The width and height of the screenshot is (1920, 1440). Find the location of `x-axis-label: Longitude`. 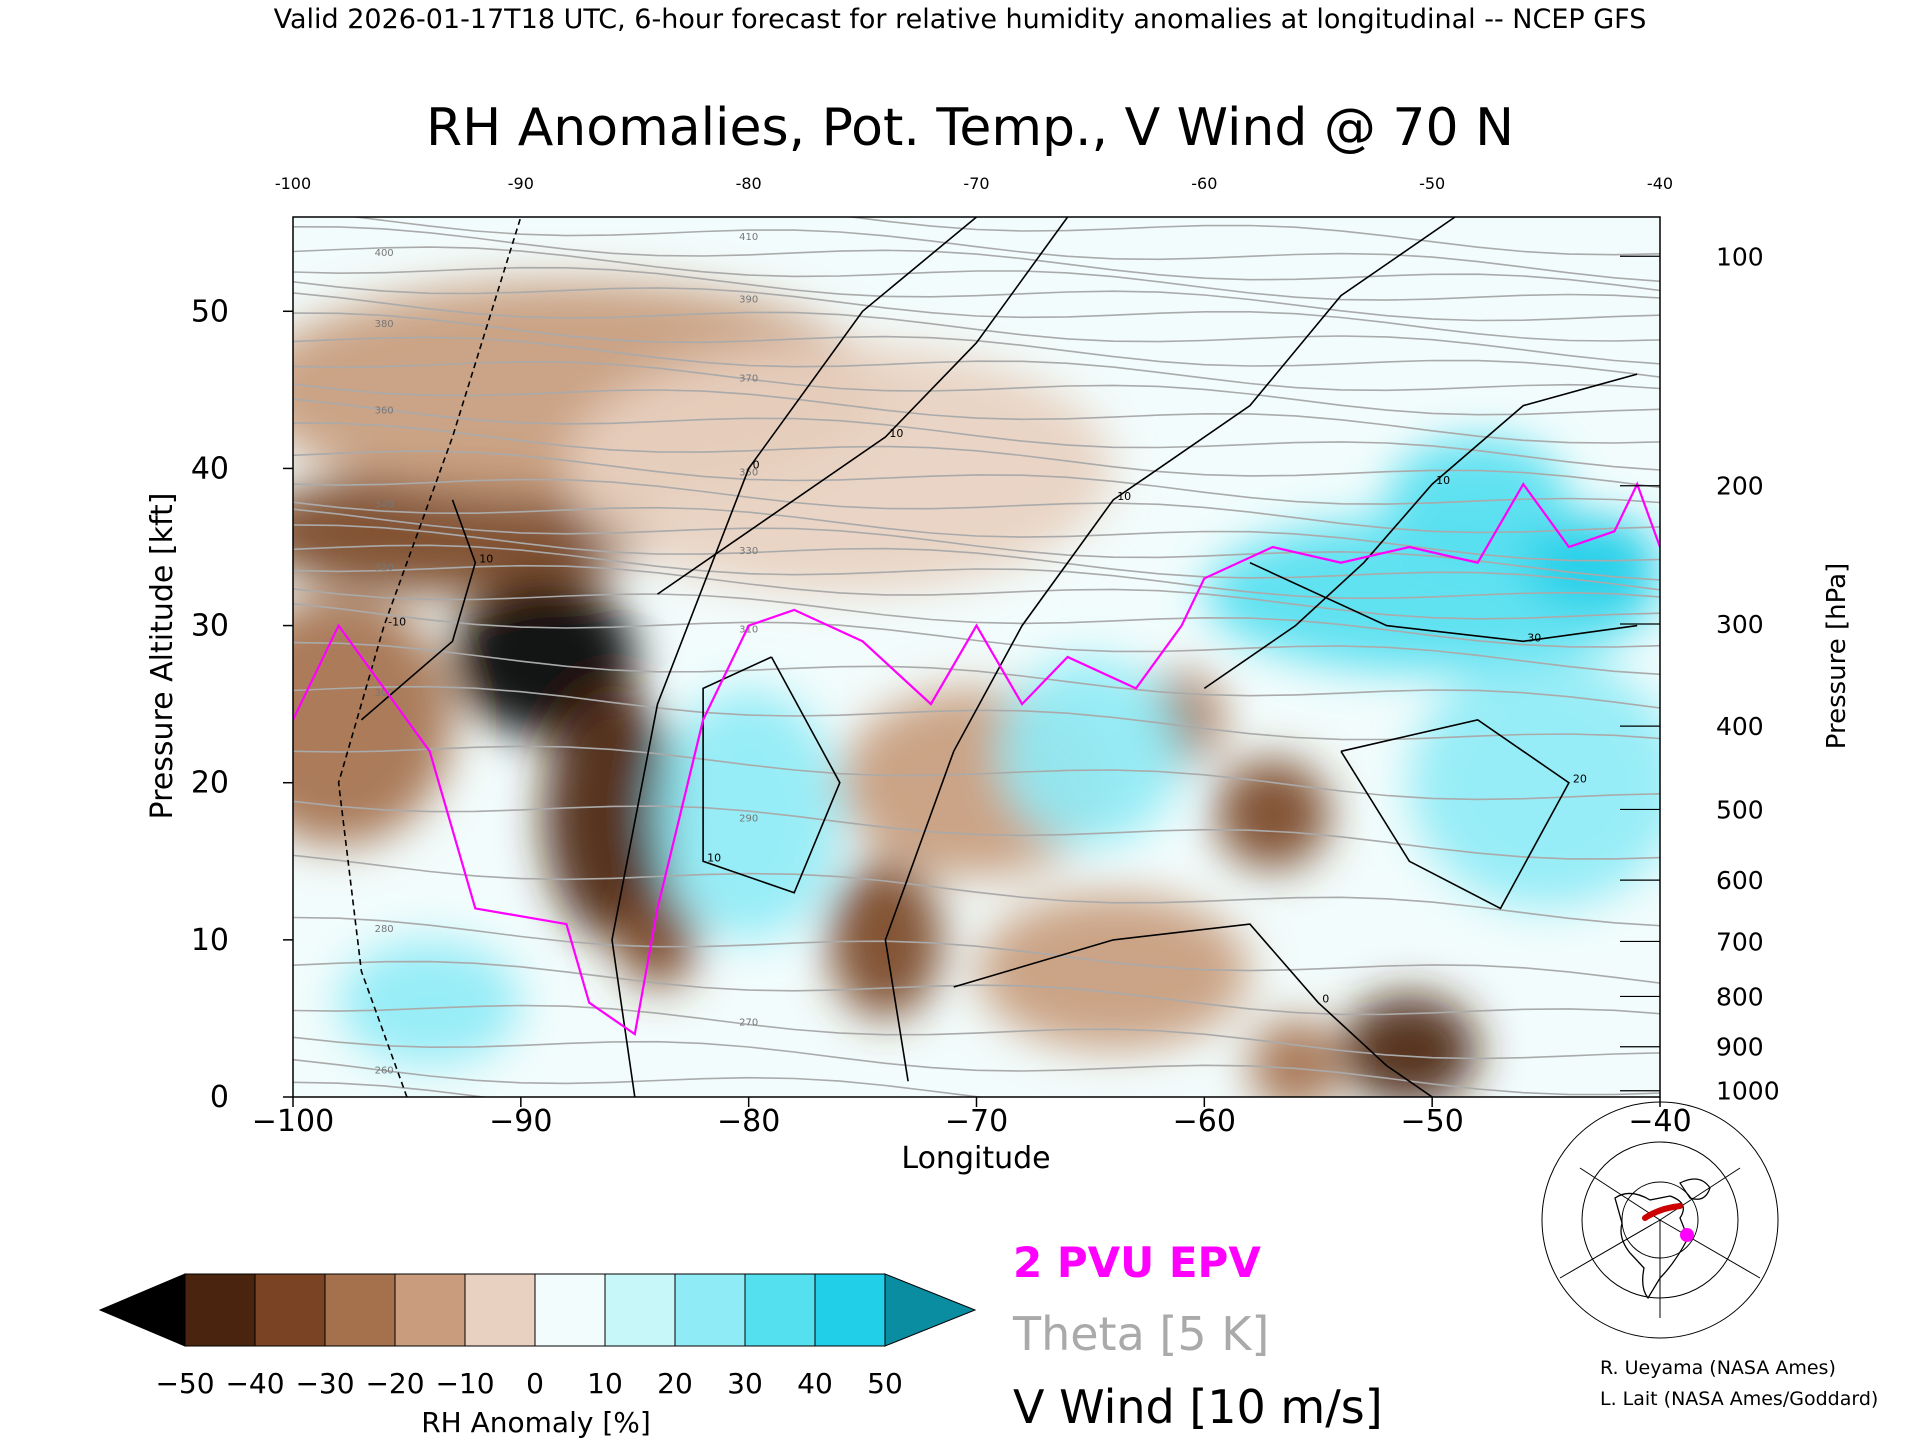

x-axis-label: Longitude is located at coordinates (975, 1158).